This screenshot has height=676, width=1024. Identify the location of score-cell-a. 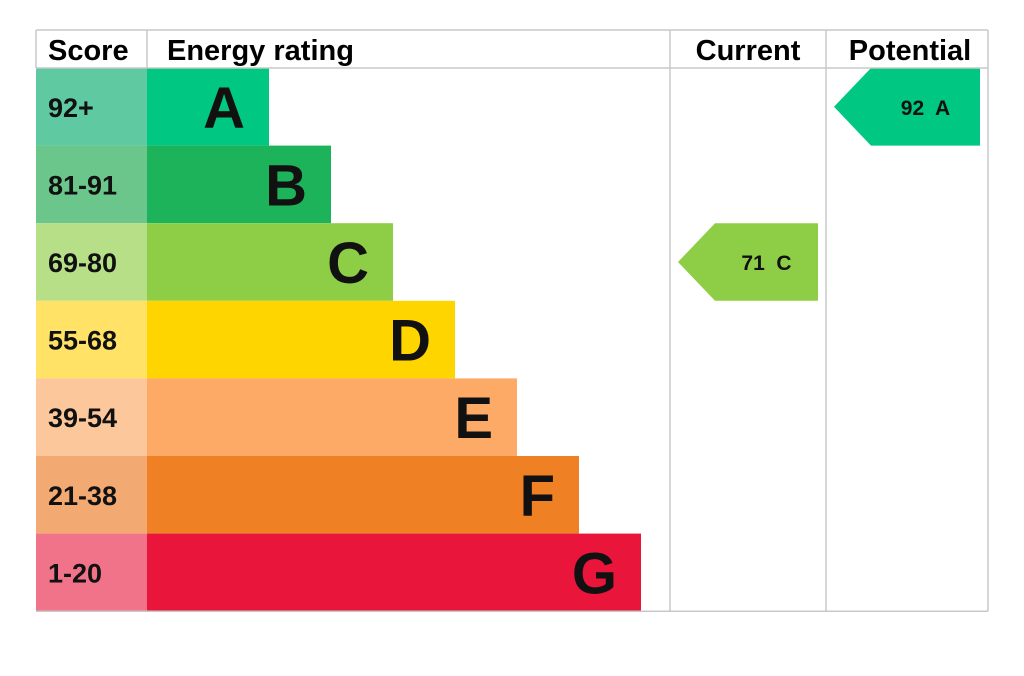
(91, 107).